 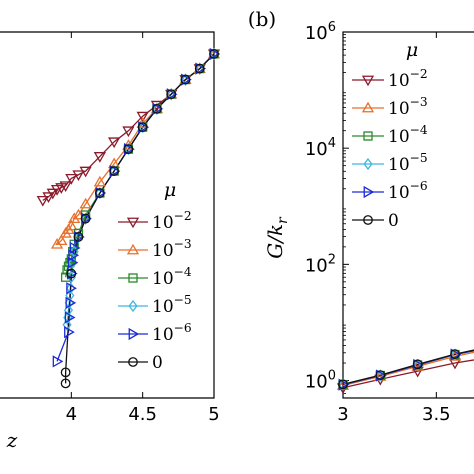 I want to click on panel-a-legend: μ 10−2 10−3 10−4 10−5 10−6 0, so click(x=162, y=278).